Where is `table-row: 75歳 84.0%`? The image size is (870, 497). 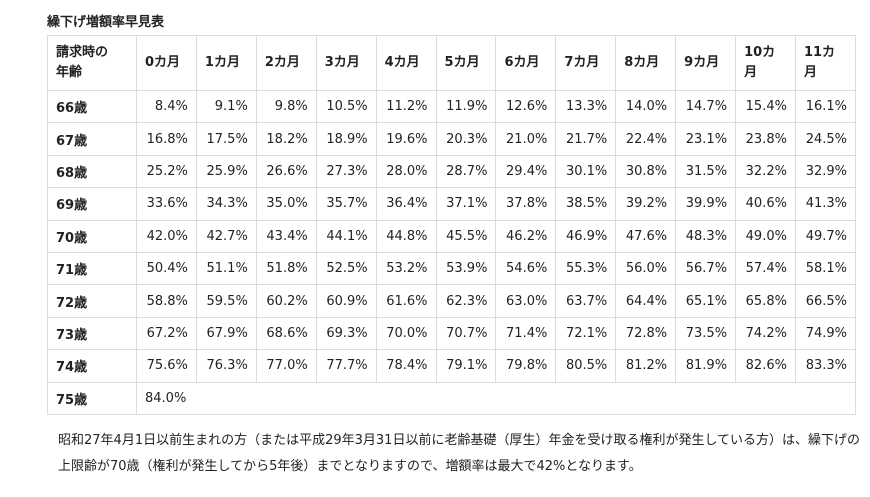 table-row: 75歳 84.0% is located at coordinates (451, 398).